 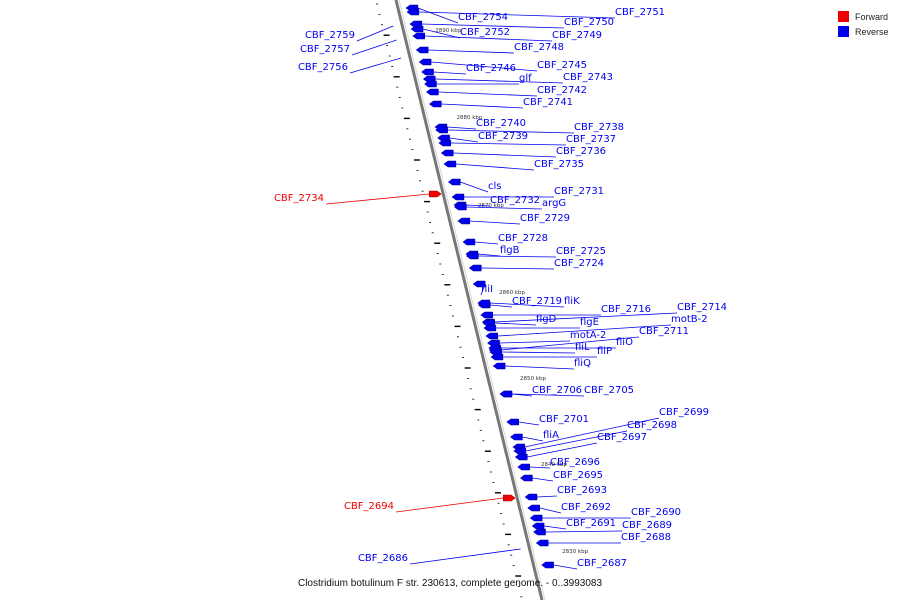 I want to click on gene-flip-icon, so click(x=497, y=357).